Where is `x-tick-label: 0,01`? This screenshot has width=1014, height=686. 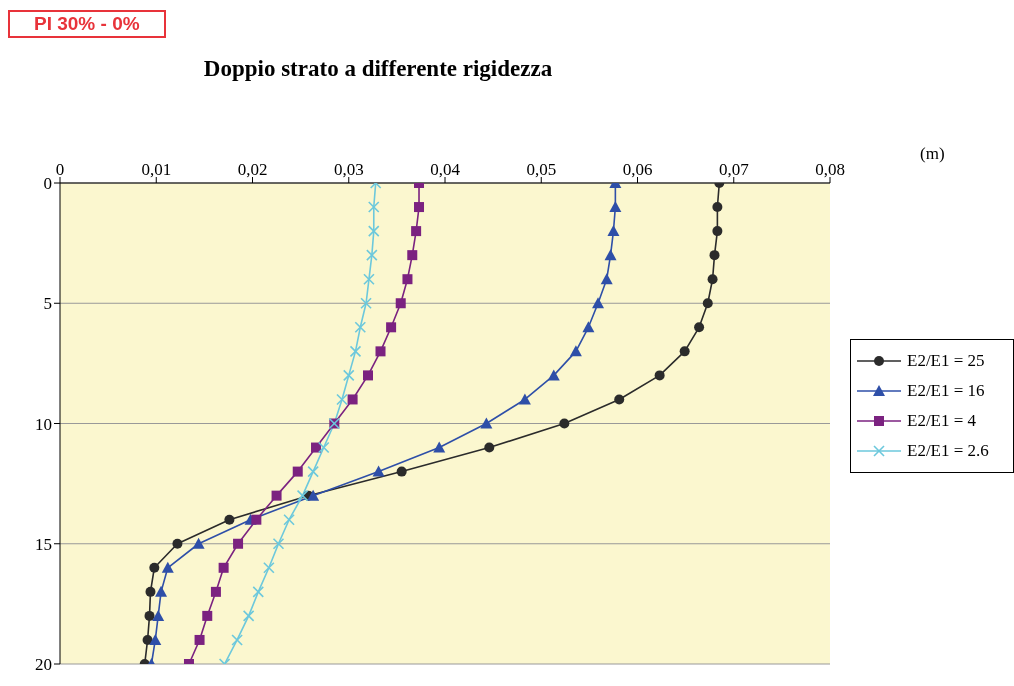 x-tick-label: 0,01 is located at coordinates (156, 169).